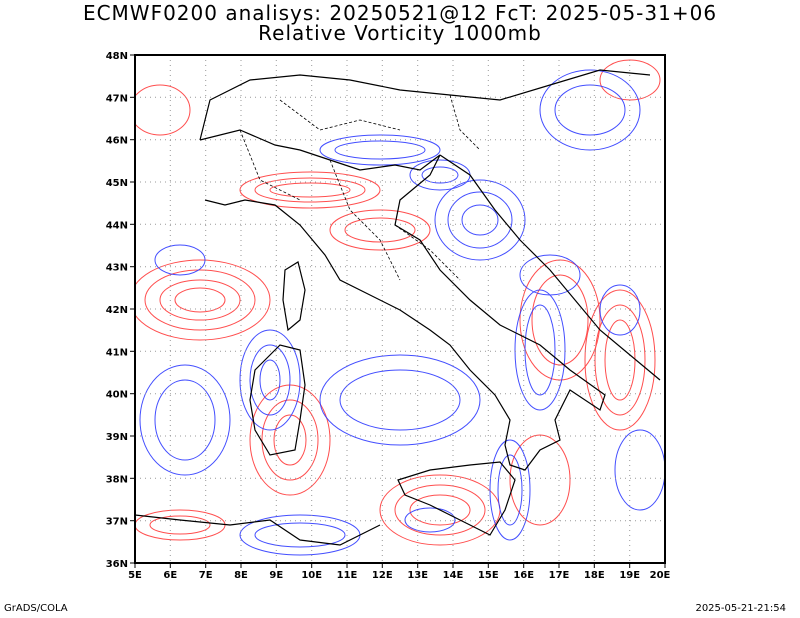 This screenshot has width=800, height=618. I want to click on regional-borders, so click(360, 187).